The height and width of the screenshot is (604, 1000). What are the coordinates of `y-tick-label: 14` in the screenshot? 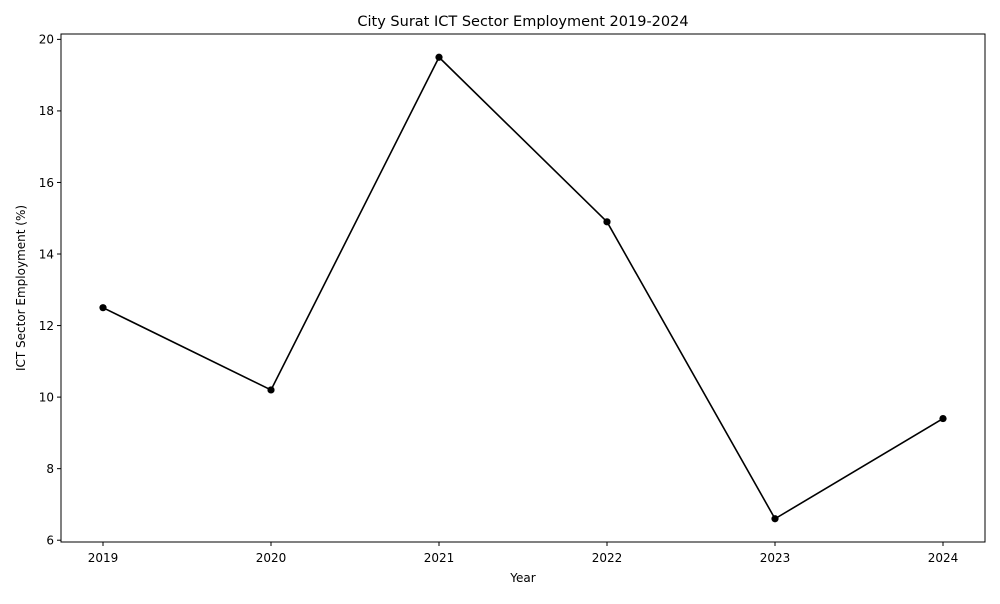 It's located at (46, 254).